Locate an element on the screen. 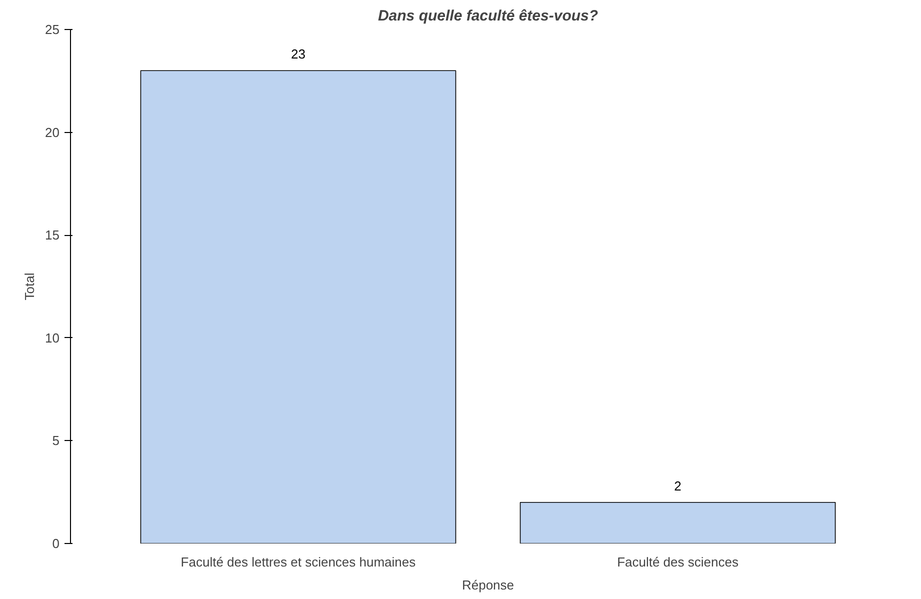 This screenshot has height=599, width=921. y-tick-label: 10 is located at coordinates (52, 338).